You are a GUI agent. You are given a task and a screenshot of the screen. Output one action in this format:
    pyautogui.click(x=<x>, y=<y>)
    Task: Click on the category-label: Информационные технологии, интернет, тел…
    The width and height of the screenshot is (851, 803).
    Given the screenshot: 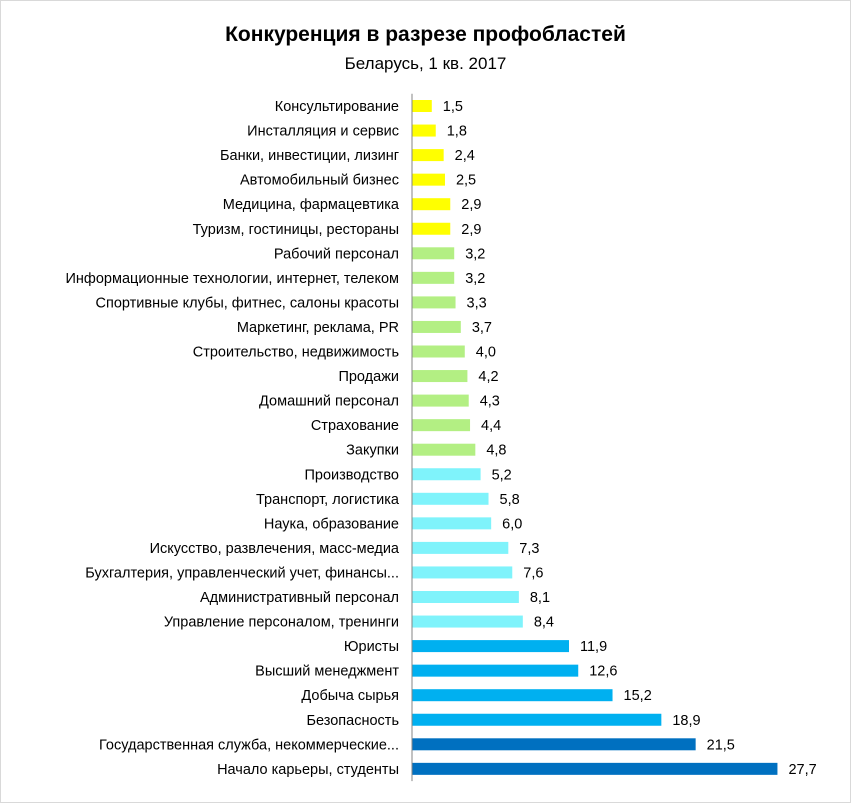 What is the action you would take?
    pyautogui.click(x=233, y=279)
    